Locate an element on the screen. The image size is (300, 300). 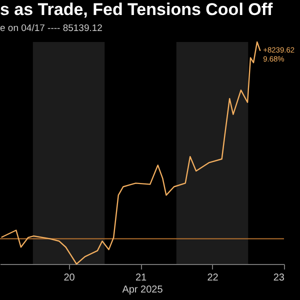
x-tick-label: 21 is located at coordinates (141, 278).